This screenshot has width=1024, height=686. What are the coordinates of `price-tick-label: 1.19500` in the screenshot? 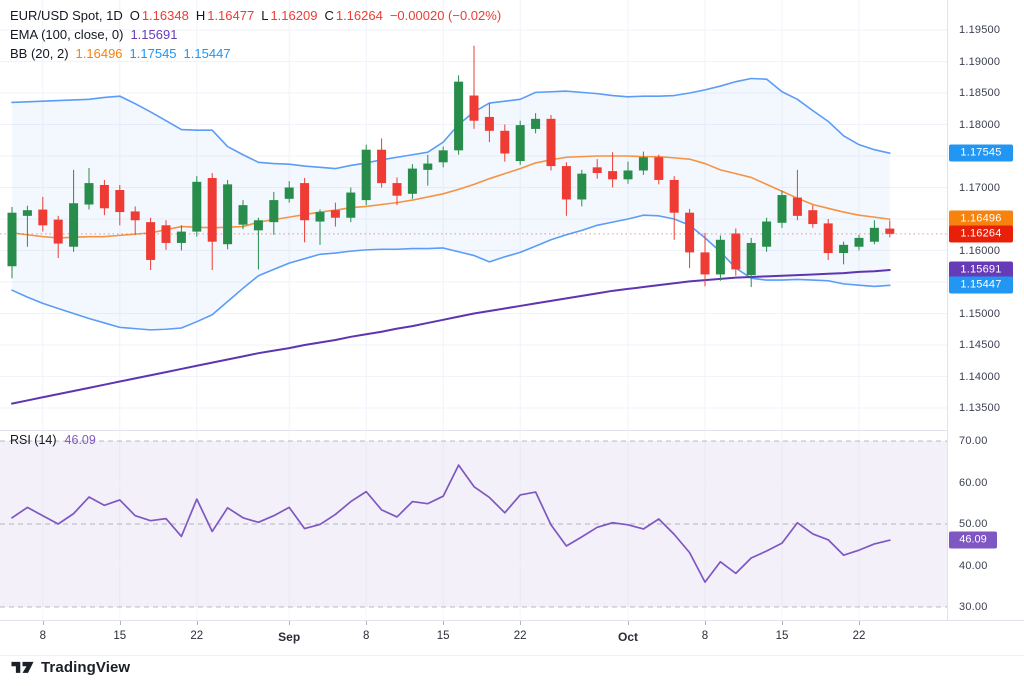 It's located at (980, 30).